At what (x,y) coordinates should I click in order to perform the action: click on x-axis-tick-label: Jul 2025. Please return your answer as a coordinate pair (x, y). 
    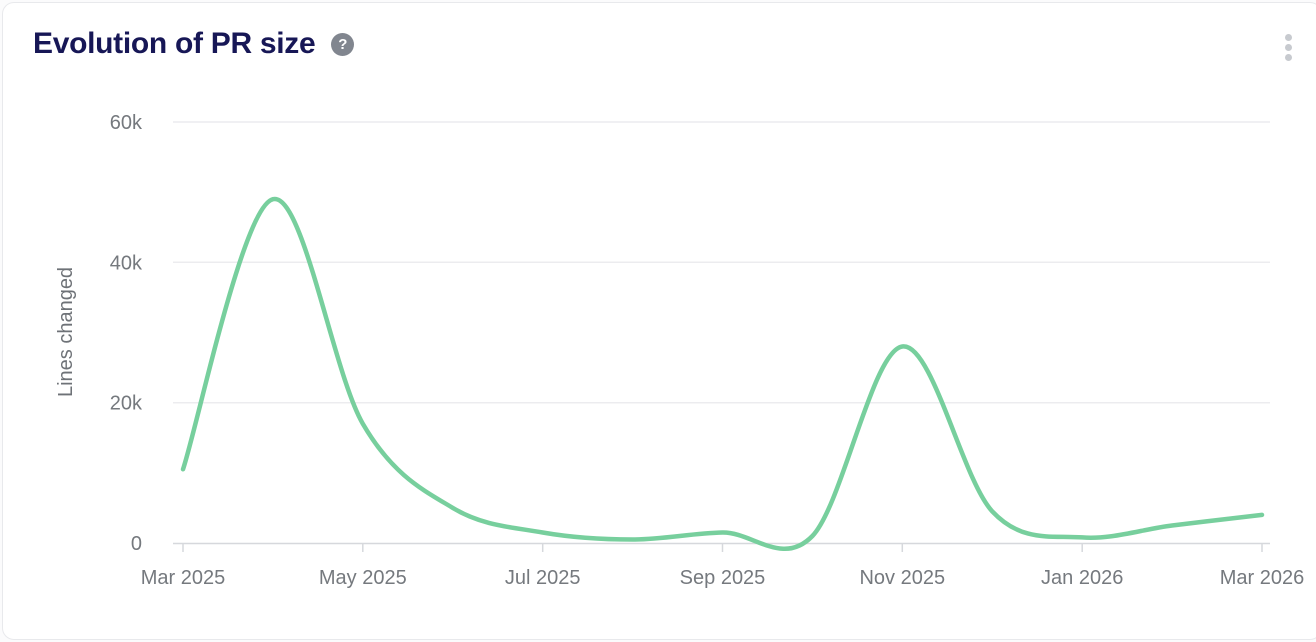
    Looking at the image, I should click on (543, 578).